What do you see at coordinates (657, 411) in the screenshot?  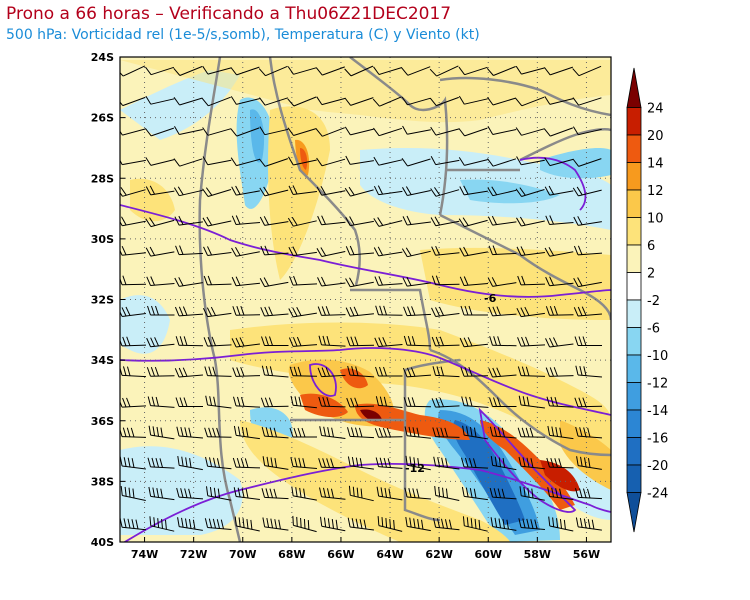 I see `colorbar-label: -14` at bounding box center [657, 411].